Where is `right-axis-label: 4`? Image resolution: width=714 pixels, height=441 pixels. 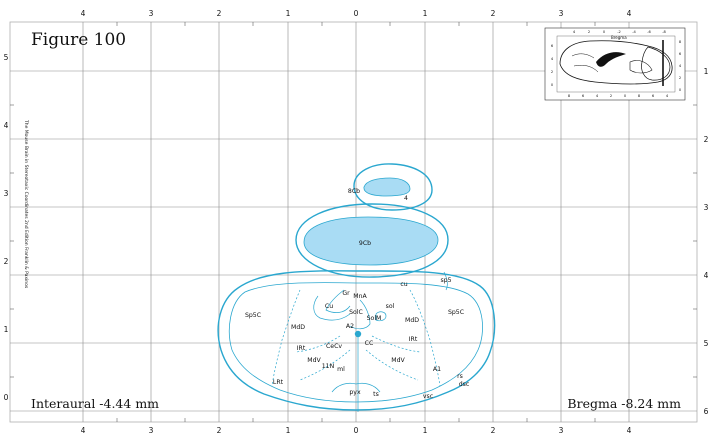
right-axis-label: 4 is located at coordinates (706, 275).